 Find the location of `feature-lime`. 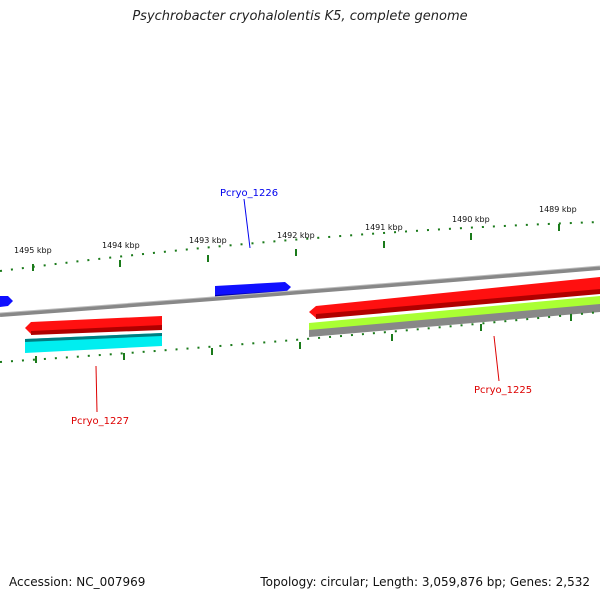

feature-lime is located at coordinates (454, 316).